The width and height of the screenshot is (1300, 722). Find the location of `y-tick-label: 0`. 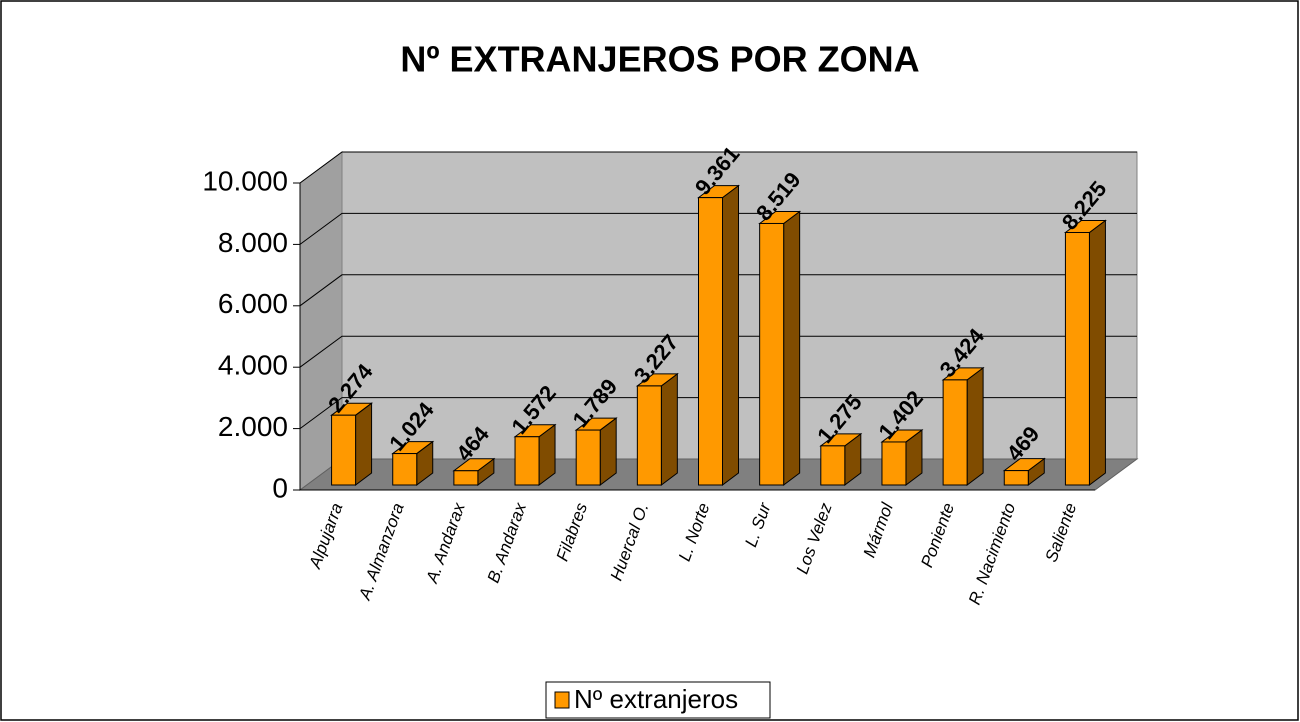

y-tick-label: 0 is located at coordinates (280, 487).